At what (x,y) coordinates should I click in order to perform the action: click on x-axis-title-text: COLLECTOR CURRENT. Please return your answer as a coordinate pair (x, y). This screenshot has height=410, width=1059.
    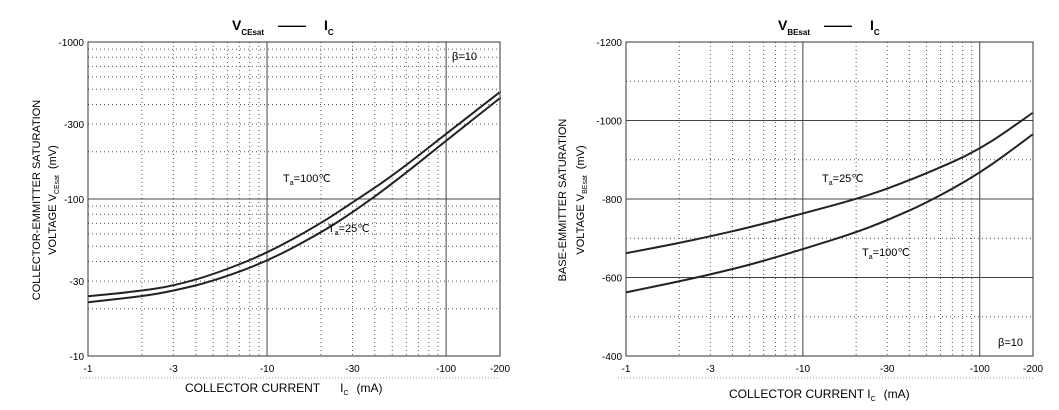
    Looking at the image, I should click on (253, 388).